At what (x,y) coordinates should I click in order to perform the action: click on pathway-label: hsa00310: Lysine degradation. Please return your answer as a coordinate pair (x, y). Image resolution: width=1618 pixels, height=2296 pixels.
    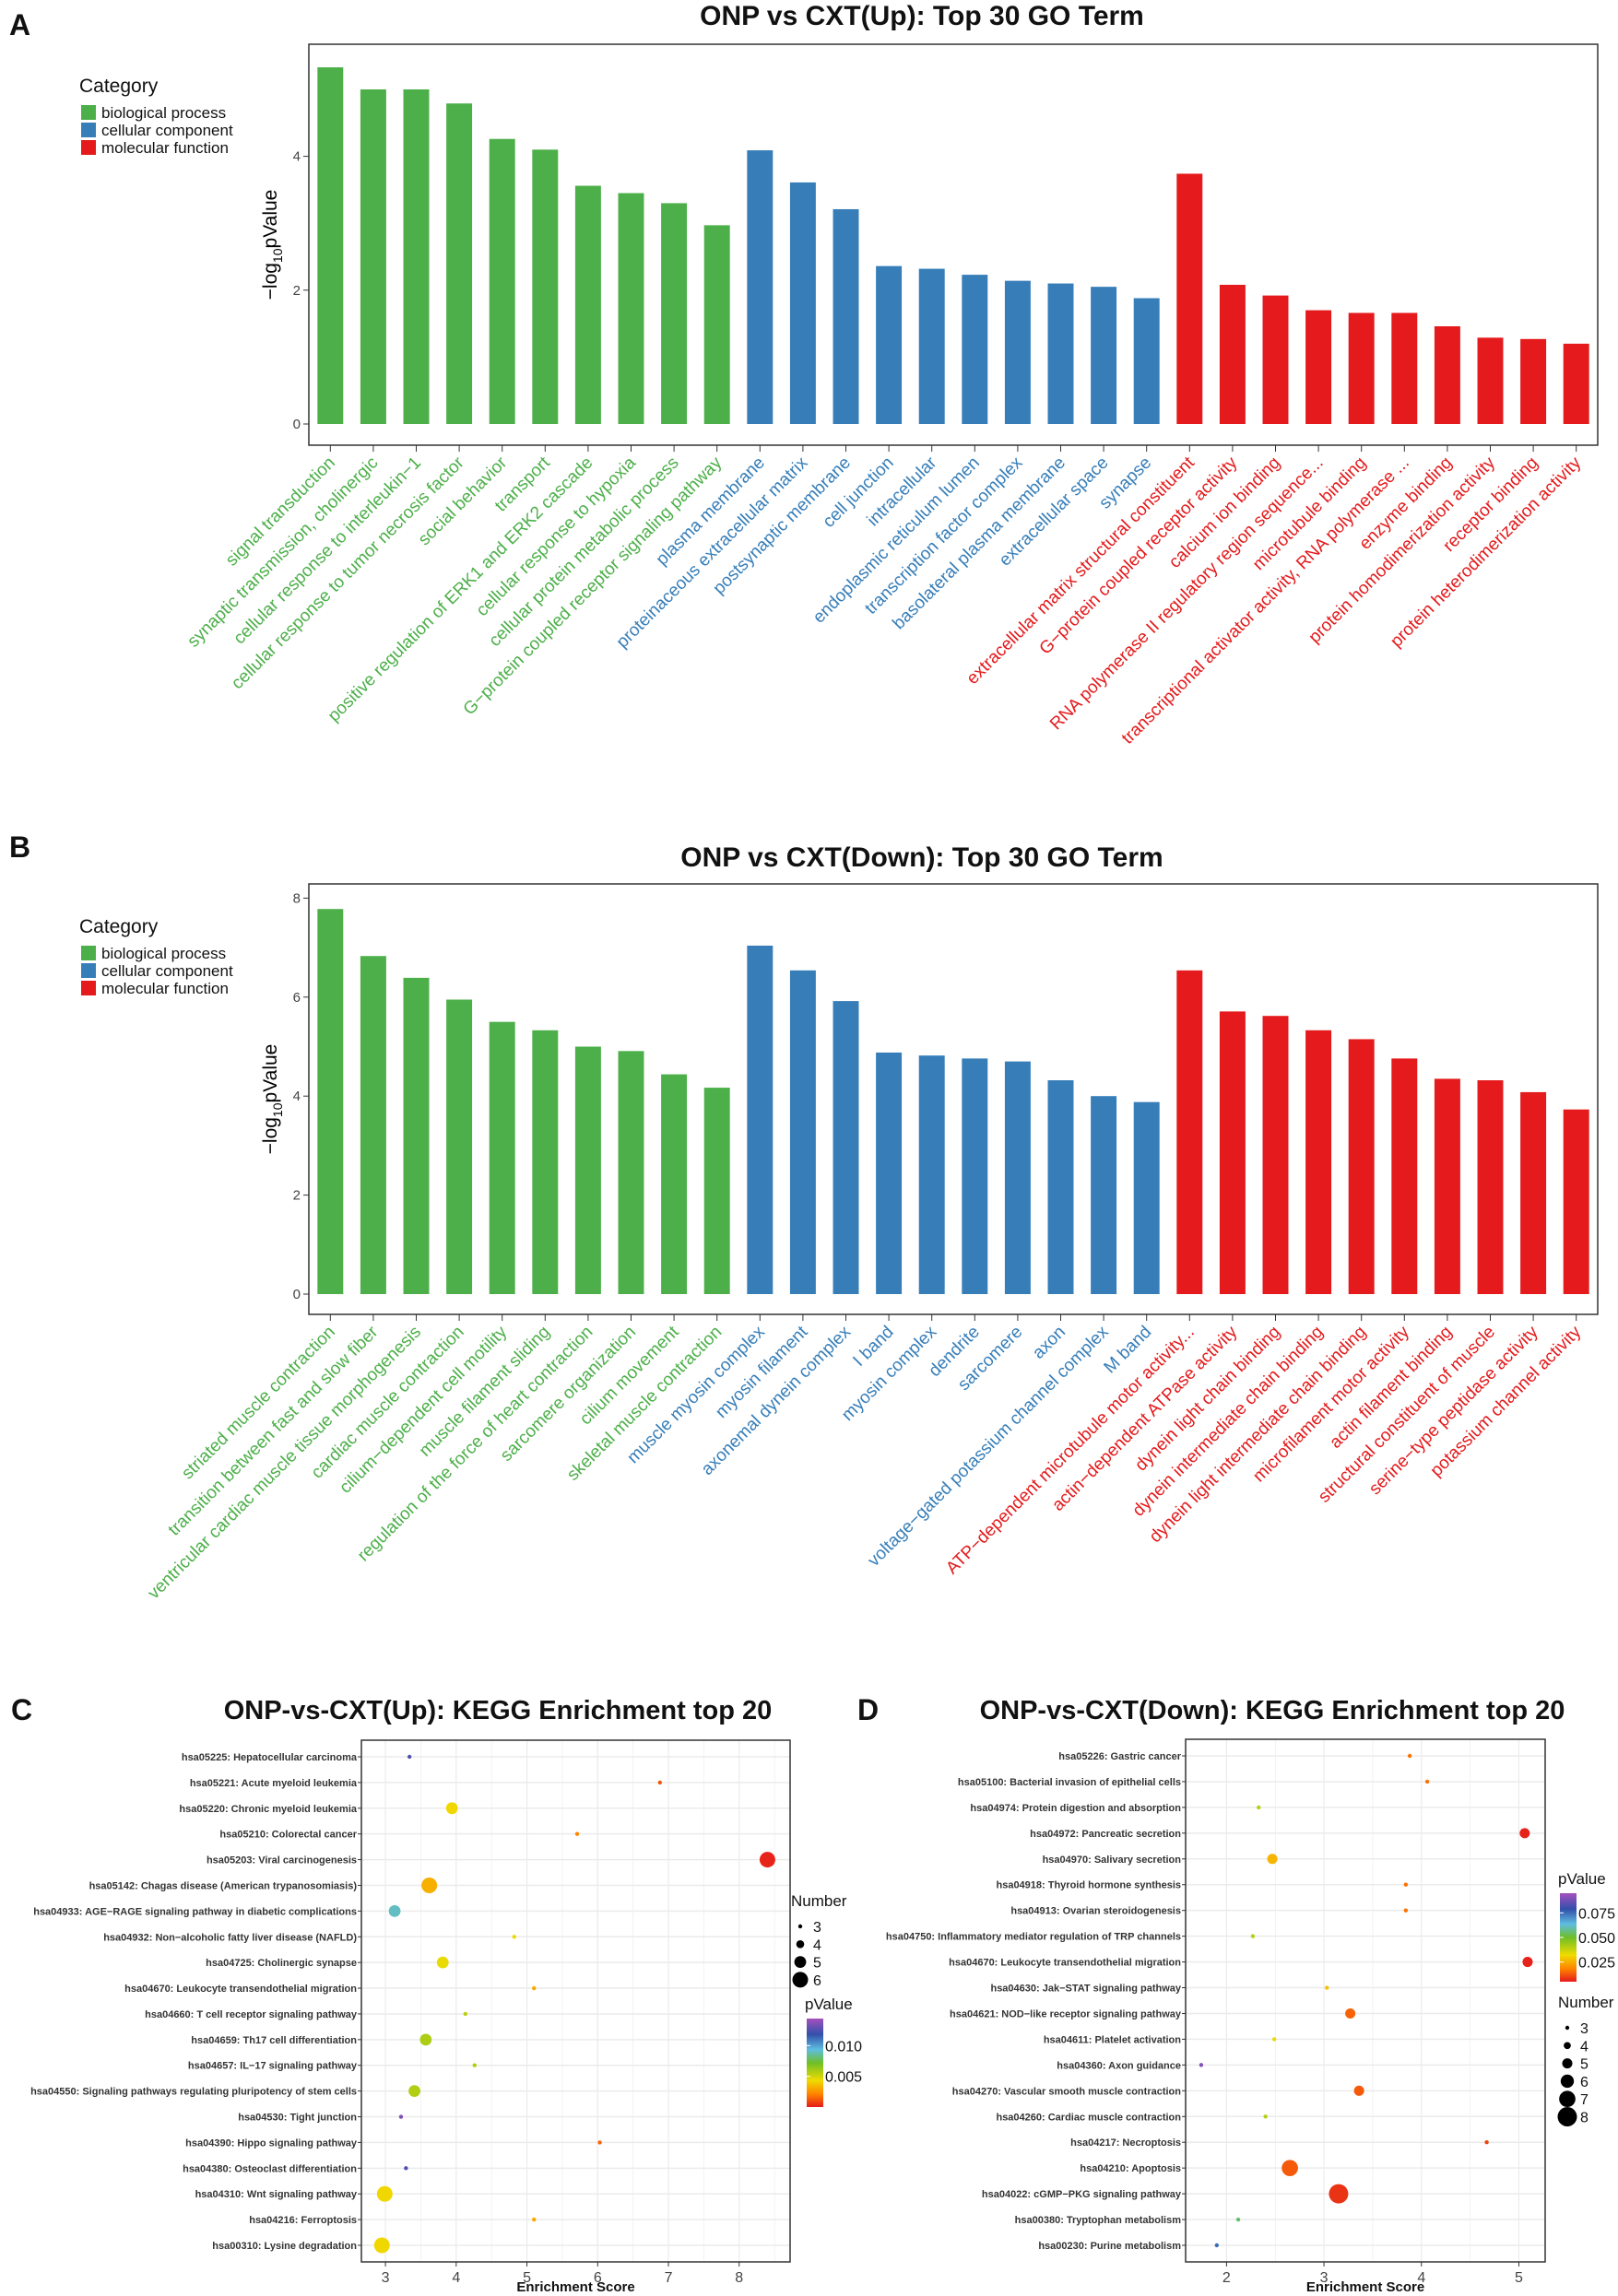
    Looking at the image, I should click on (284, 2246).